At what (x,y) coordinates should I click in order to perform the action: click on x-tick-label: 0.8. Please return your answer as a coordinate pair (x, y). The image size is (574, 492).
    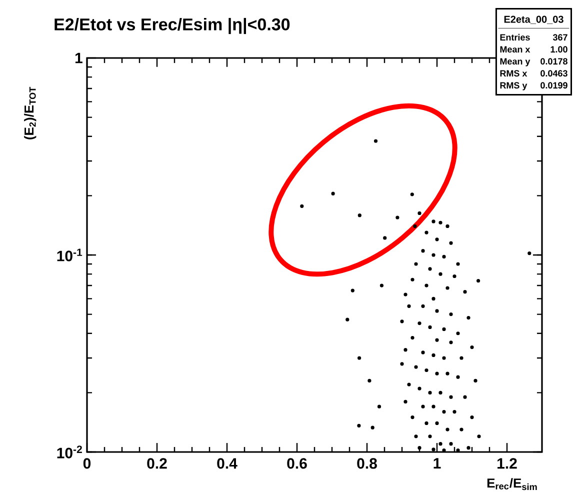
    Looking at the image, I should click on (367, 463).